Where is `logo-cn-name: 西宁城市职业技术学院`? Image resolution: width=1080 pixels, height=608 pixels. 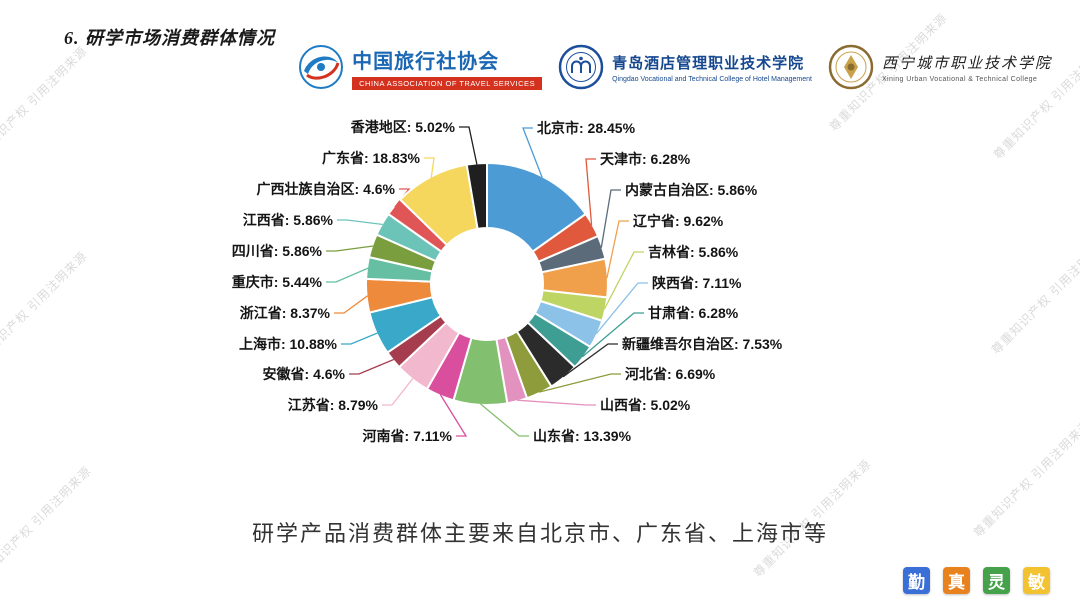 logo-cn-name: 西宁城市职业技术学院 is located at coordinates (966, 63).